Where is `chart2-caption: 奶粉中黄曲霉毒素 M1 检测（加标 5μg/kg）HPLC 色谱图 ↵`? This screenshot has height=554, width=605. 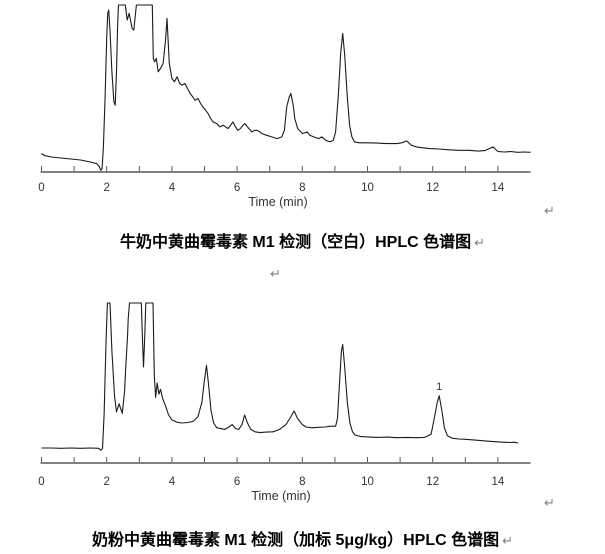 chart2-caption: 奶粉中黄曲霉毒素 M1 检测（加标 5μg/kg）HPLC 色谱图 ↵ is located at coordinates (302, 538).